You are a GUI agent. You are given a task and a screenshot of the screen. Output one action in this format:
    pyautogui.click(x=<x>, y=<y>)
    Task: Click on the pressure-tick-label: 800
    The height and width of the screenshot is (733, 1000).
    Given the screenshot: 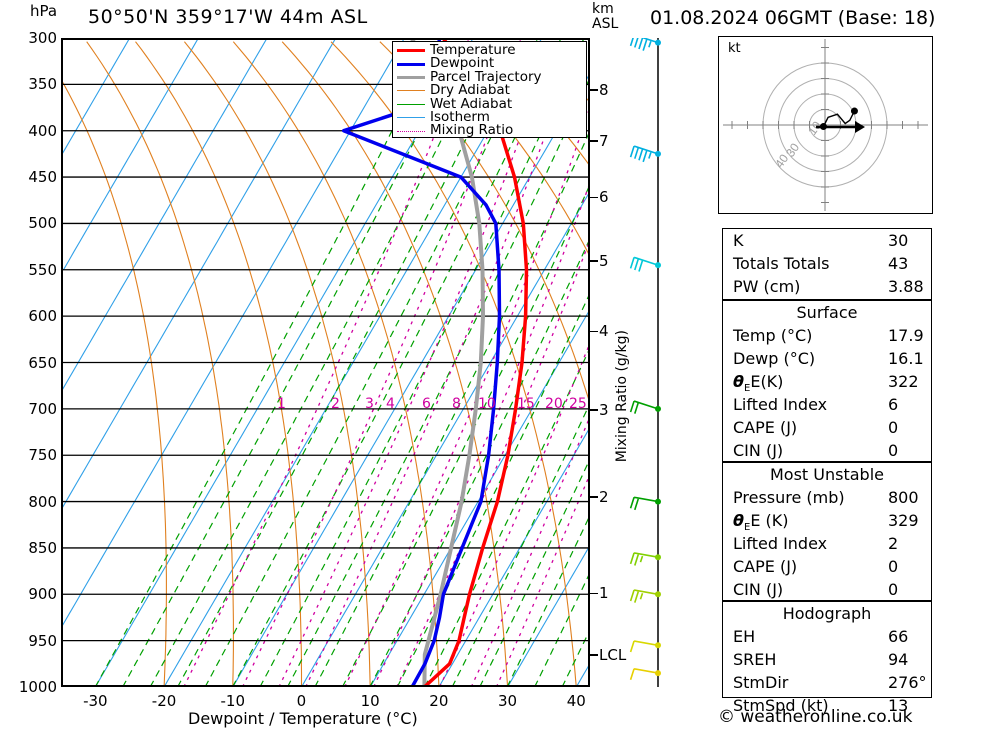 What is the action you would take?
    pyautogui.click(x=42, y=501)
    